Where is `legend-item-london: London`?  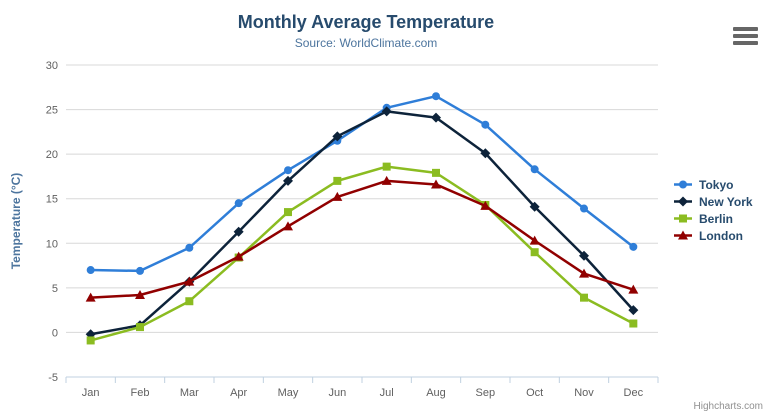
legend-item-london: London is located at coordinates (713, 235).